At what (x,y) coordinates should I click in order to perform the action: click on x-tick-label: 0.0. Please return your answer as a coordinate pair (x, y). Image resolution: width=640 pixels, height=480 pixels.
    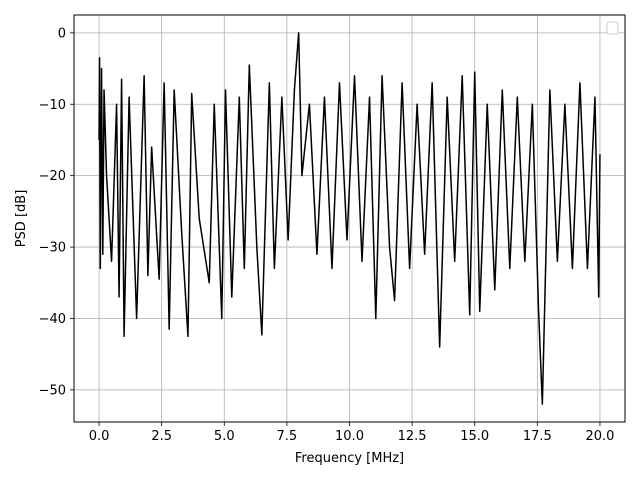
    Looking at the image, I should click on (99, 436).